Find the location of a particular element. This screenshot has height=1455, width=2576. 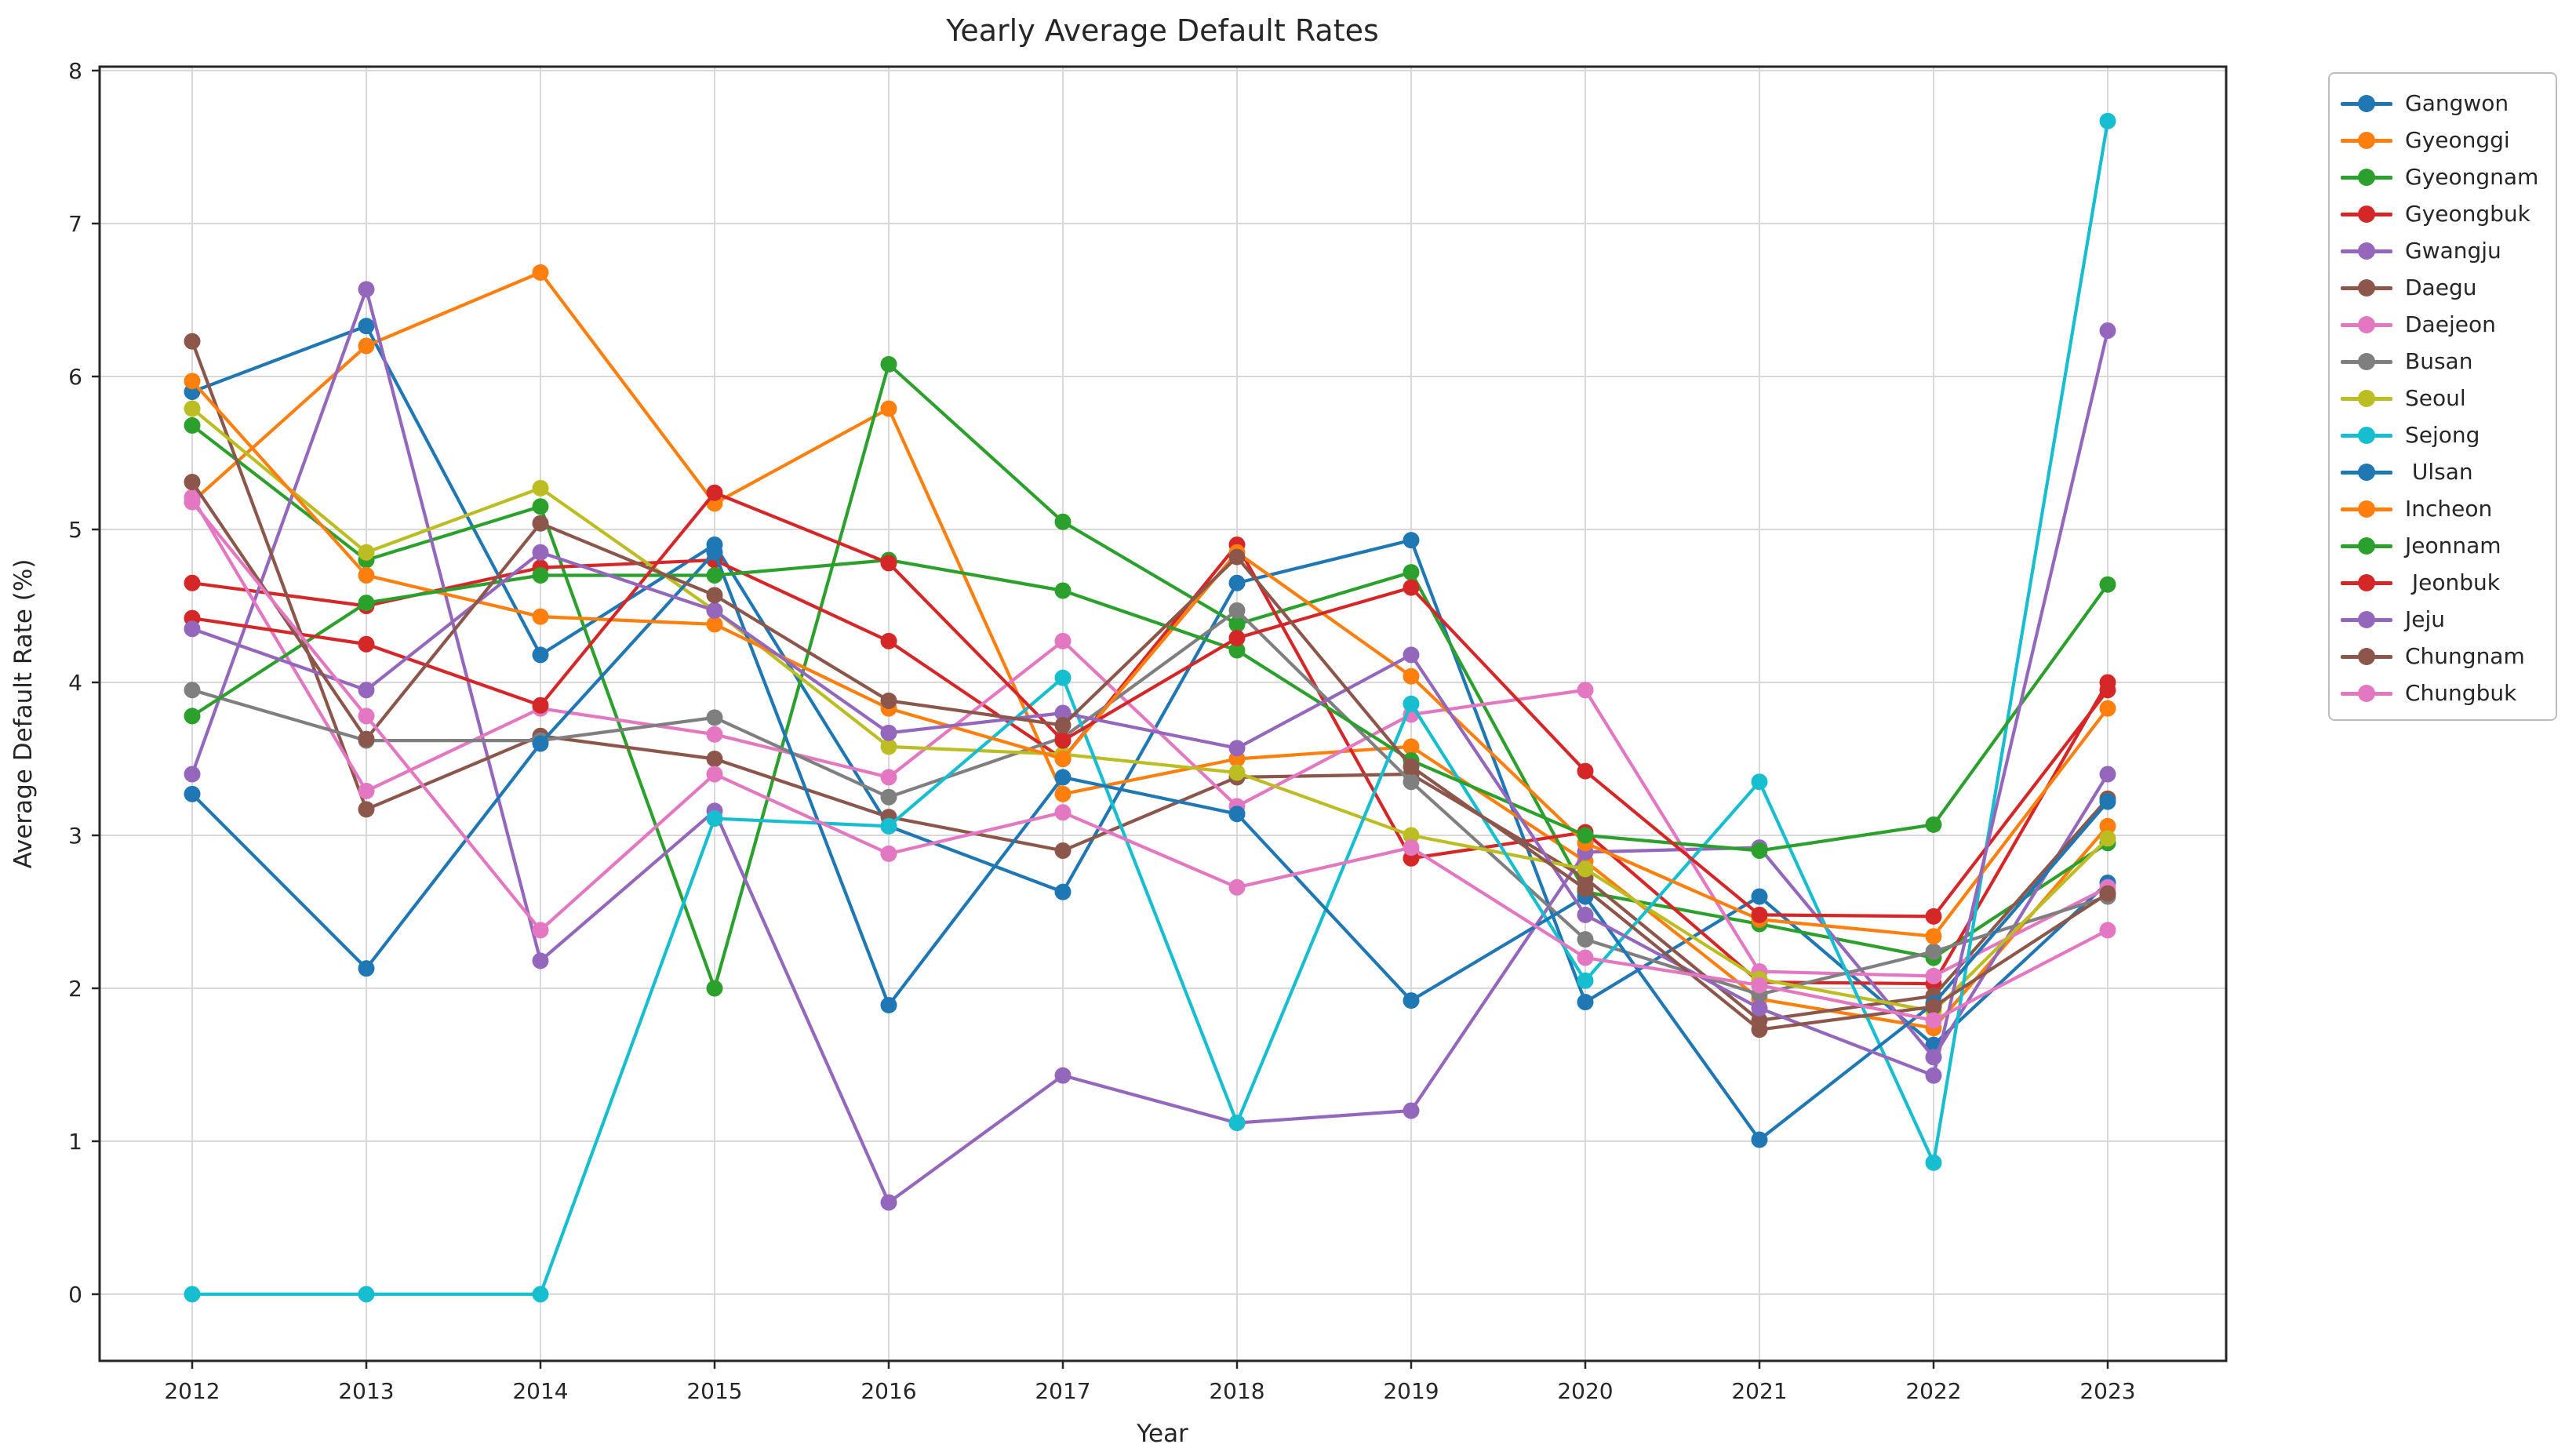

y-tick-label: 2 is located at coordinates (75, 989).